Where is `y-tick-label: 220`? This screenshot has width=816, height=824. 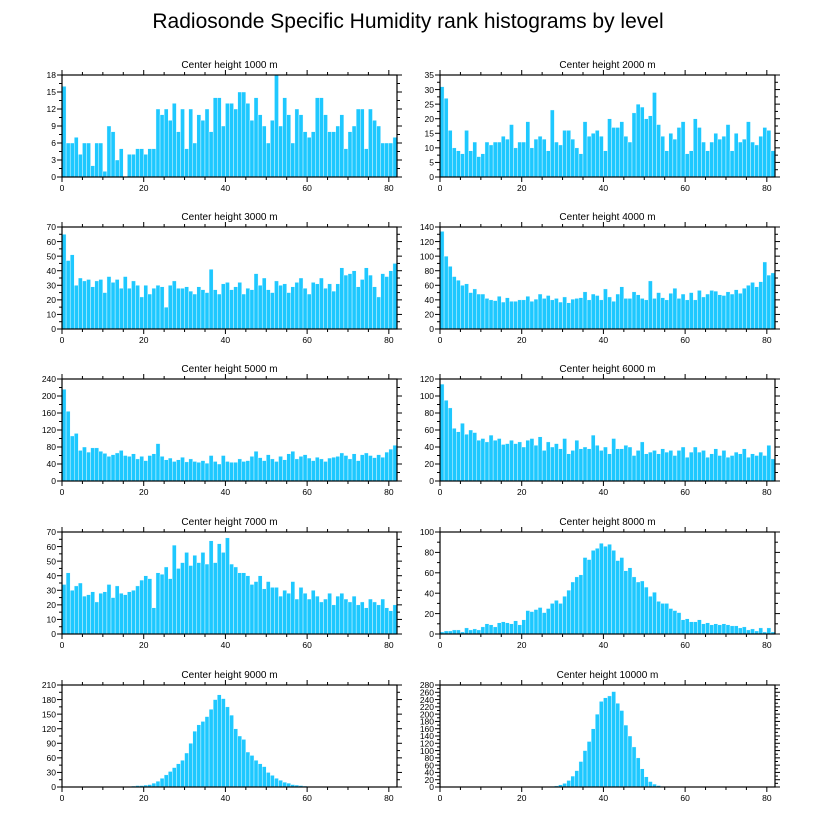 y-tick-label: 220 is located at coordinates (427, 707).